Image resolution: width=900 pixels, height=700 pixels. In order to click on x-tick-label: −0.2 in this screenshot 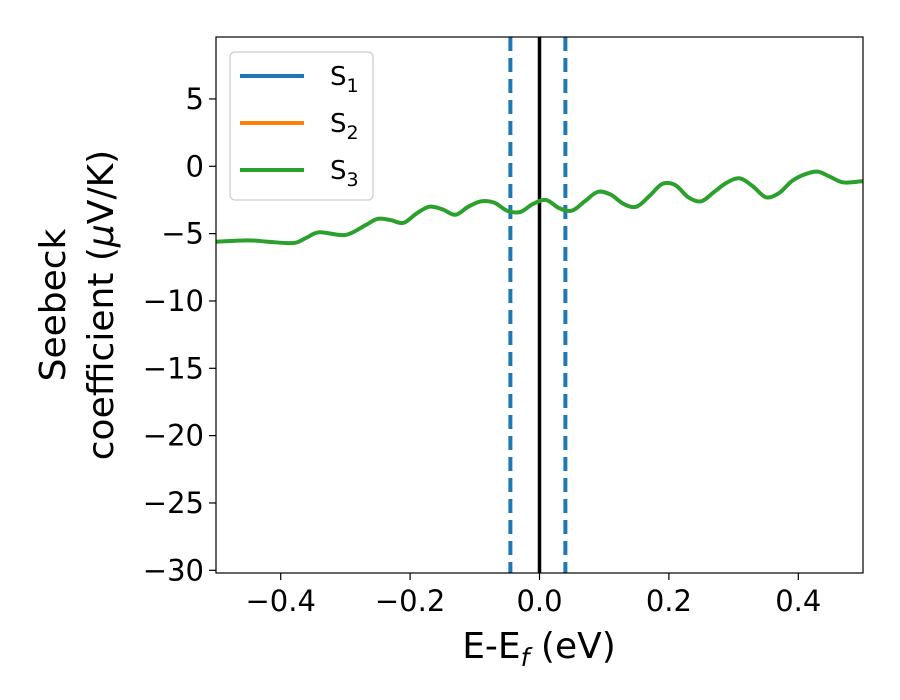, I will do `click(410, 601)`.